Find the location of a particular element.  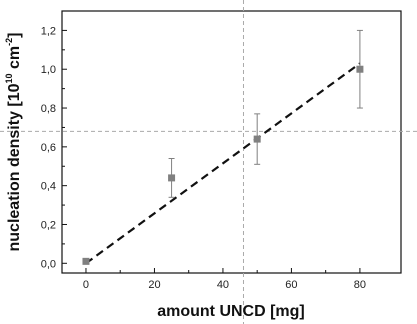

x-tick-label-0: 0 is located at coordinates (86, 285).